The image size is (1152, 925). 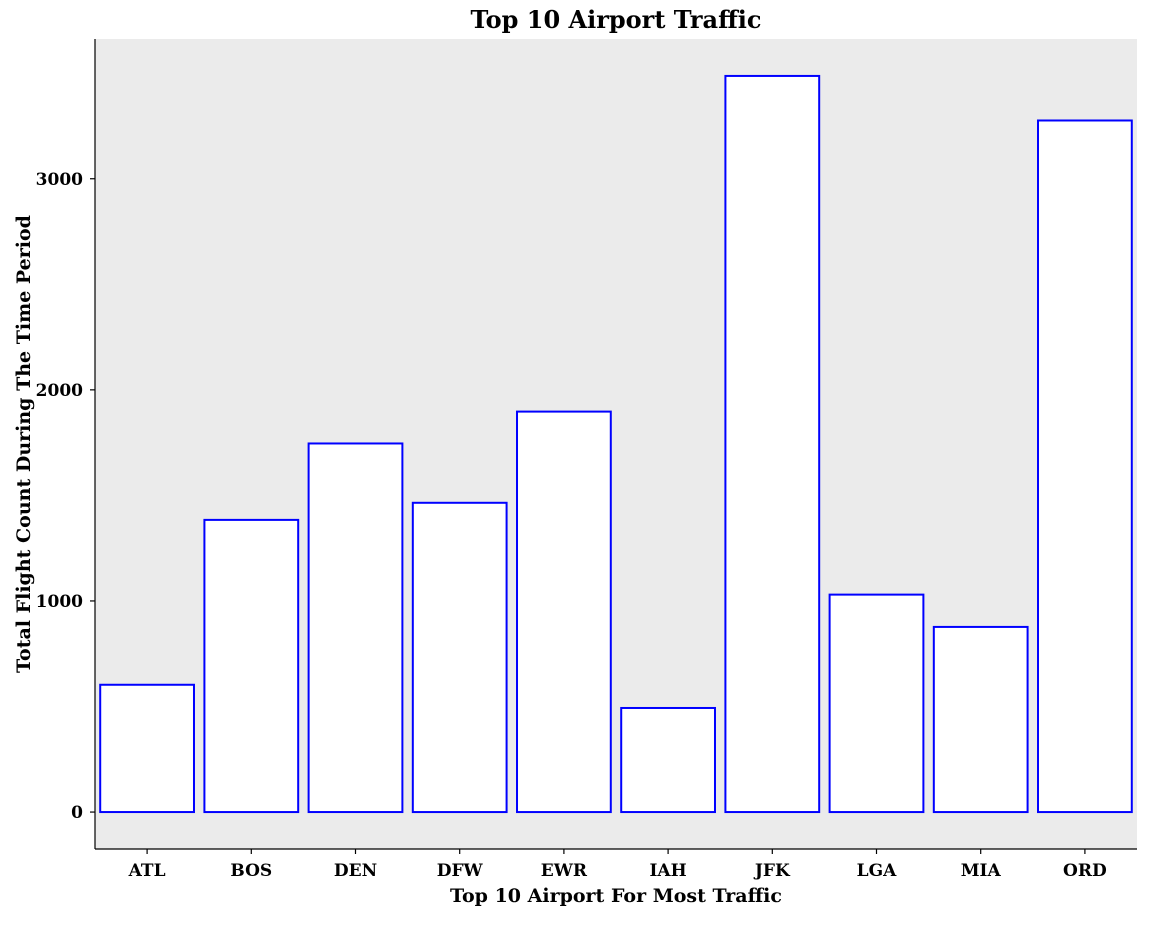 I want to click on x-tick-label: IAH, so click(x=667, y=871).